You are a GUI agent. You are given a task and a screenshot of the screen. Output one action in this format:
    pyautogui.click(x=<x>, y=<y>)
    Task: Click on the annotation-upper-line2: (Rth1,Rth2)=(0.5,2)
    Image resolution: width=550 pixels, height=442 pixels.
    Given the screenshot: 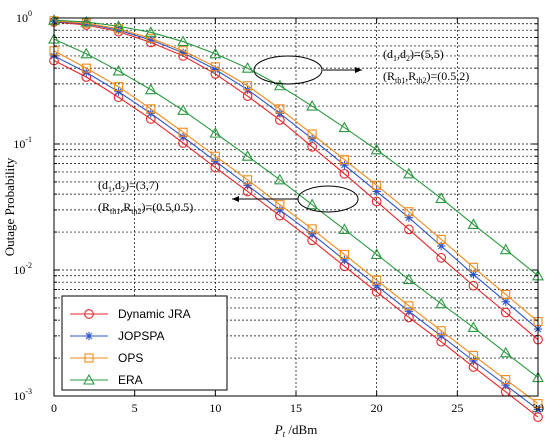 What is the action you would take?
    pyautogui.click(x=426, y=77)
    